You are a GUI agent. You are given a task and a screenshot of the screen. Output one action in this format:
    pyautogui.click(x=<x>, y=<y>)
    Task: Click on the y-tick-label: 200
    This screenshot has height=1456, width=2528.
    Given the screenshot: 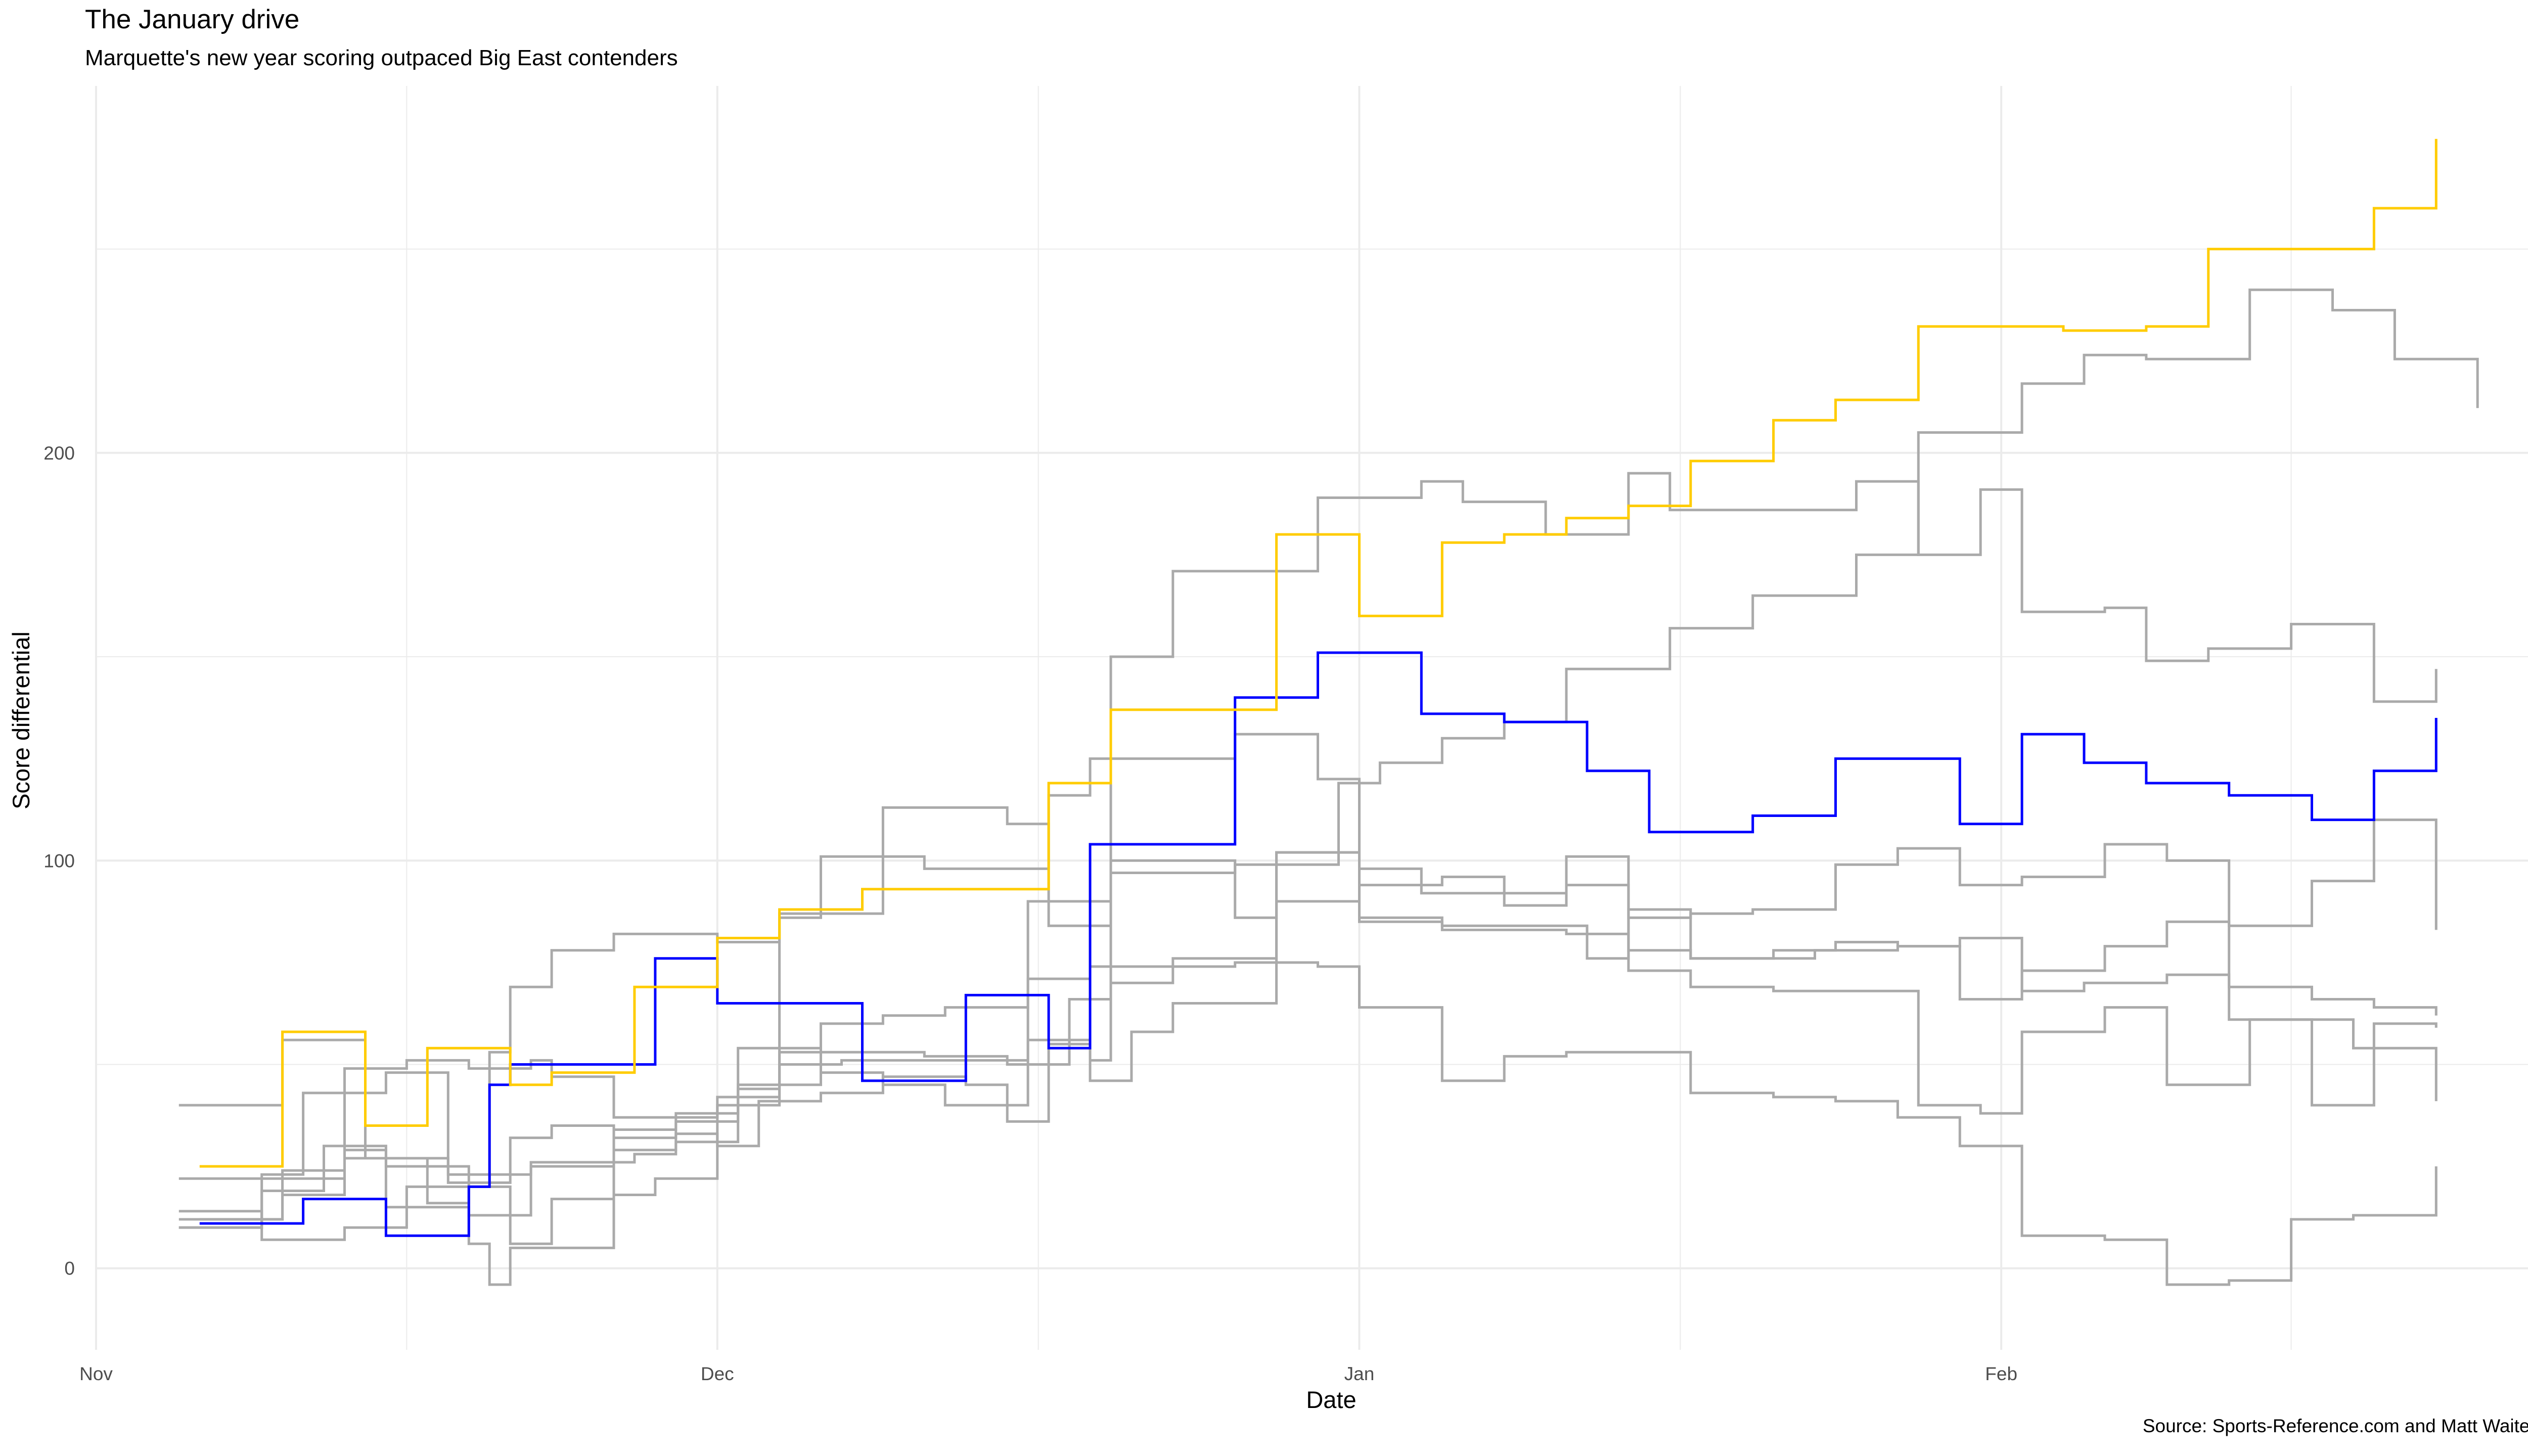 What is the action you would take?
    pyautogui.click(x=59, y=453)
    